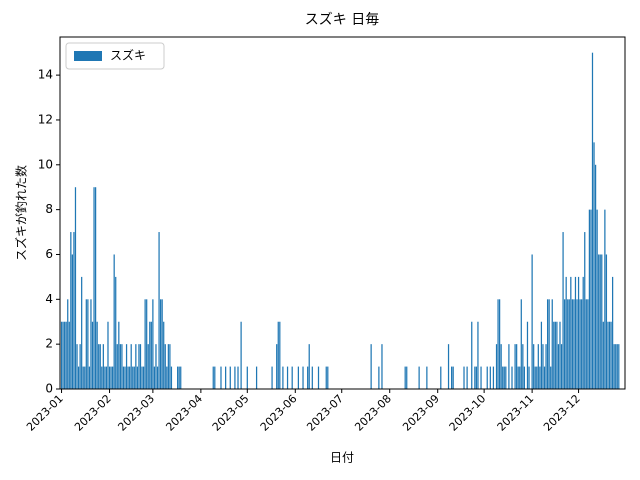 This screenshot has width=640, height=480. Describe the element at coordinates (45, 75) in the screenshot. I see `y-tick-label: 14` at that location.